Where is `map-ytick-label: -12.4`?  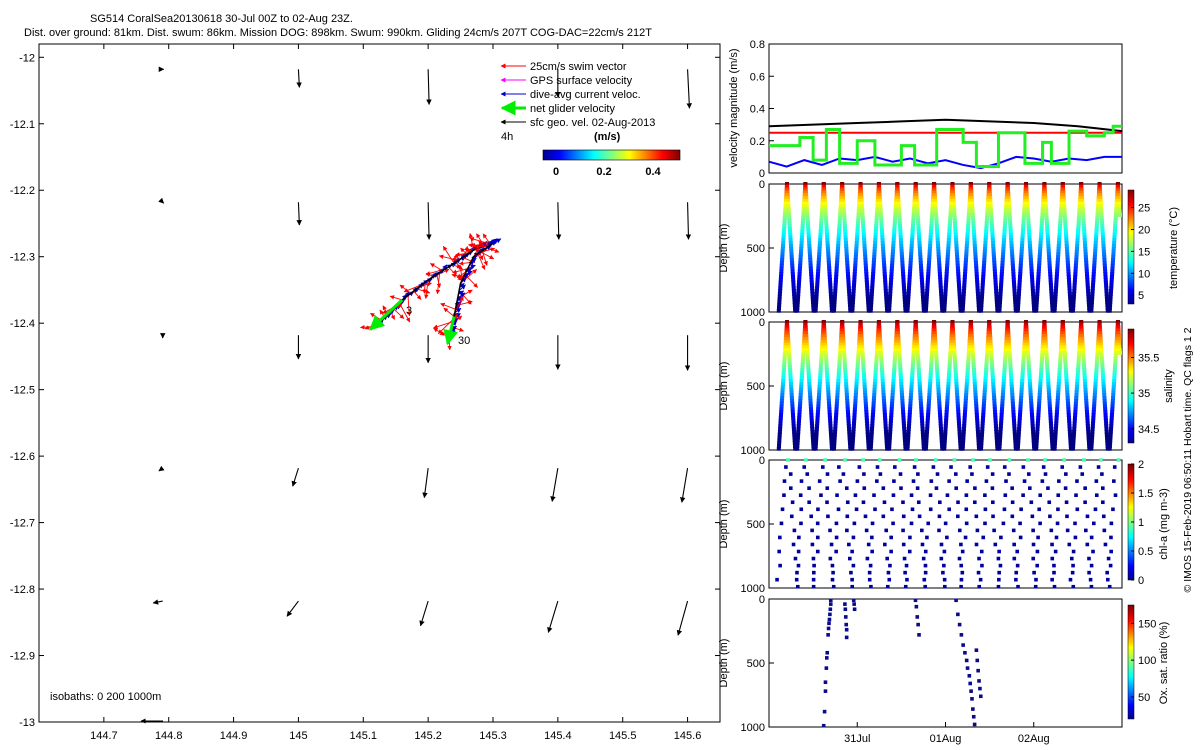 map-ytick-label: -12.4 is located at coordinates (22, 324).